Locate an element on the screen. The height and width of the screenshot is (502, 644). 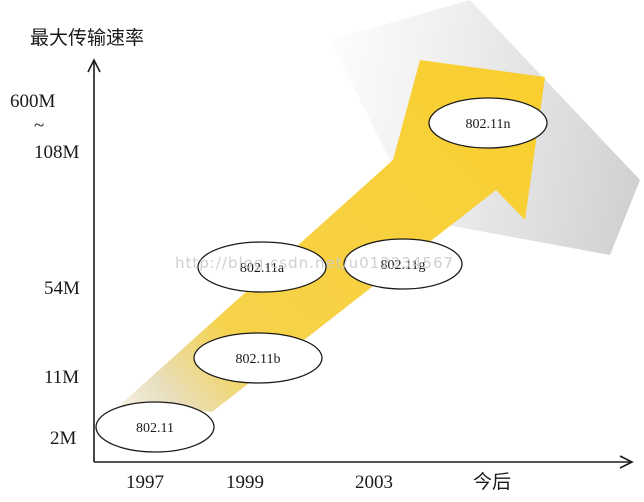
y-tick-108m: 108M is located at coordinates (57, 152).